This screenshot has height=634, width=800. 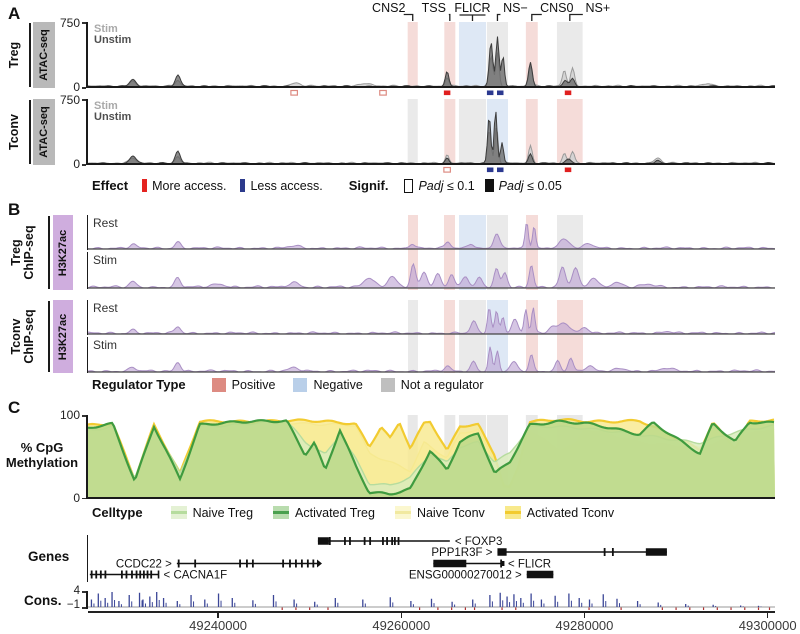 What do you see at coordinates (497, 252) in the screenshot?
I see `region-band-NS−` at bounding box center [497, 252].